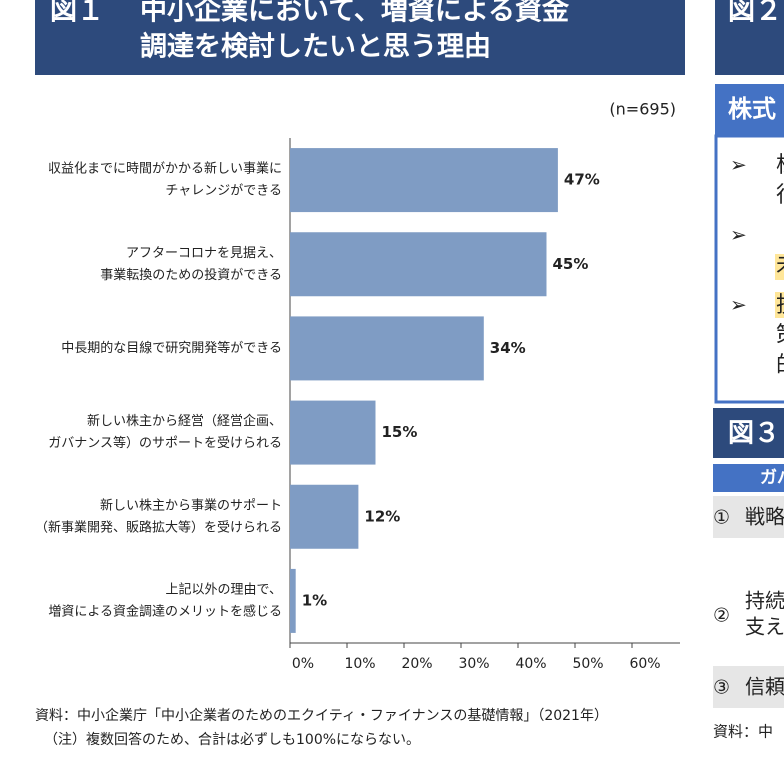 The width and height of the screenshot is (784, 758). Describe the element at coordinates (355, 13) in the screenshot. I see `title-line: 中小企業において、増資による資金` at that location.